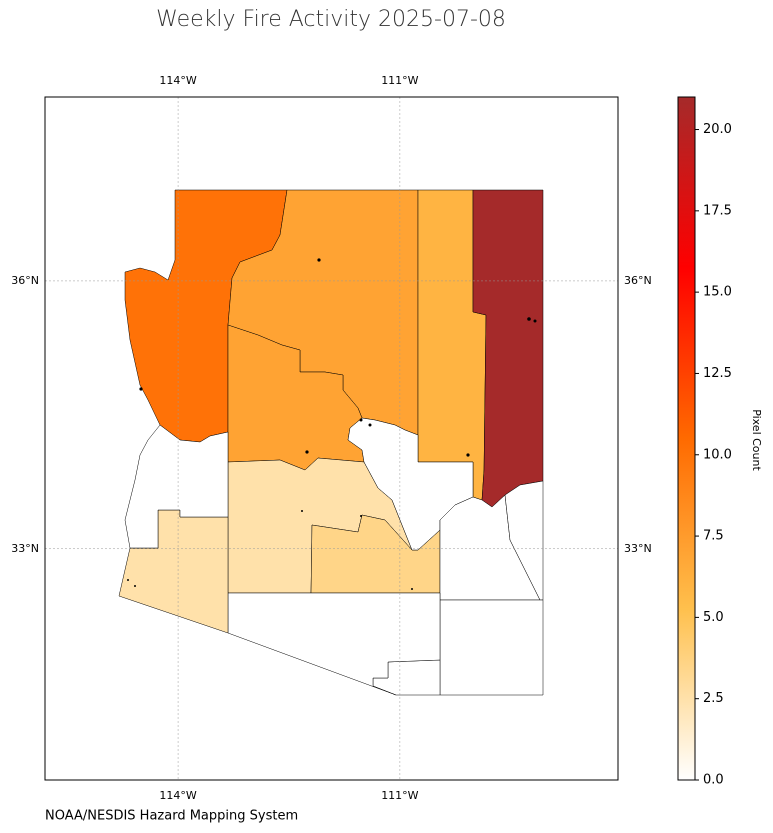 The height and width of the screenshot is (833, 773). I want to click on colorbar-tick-label: 15.0, so click(717, 292).